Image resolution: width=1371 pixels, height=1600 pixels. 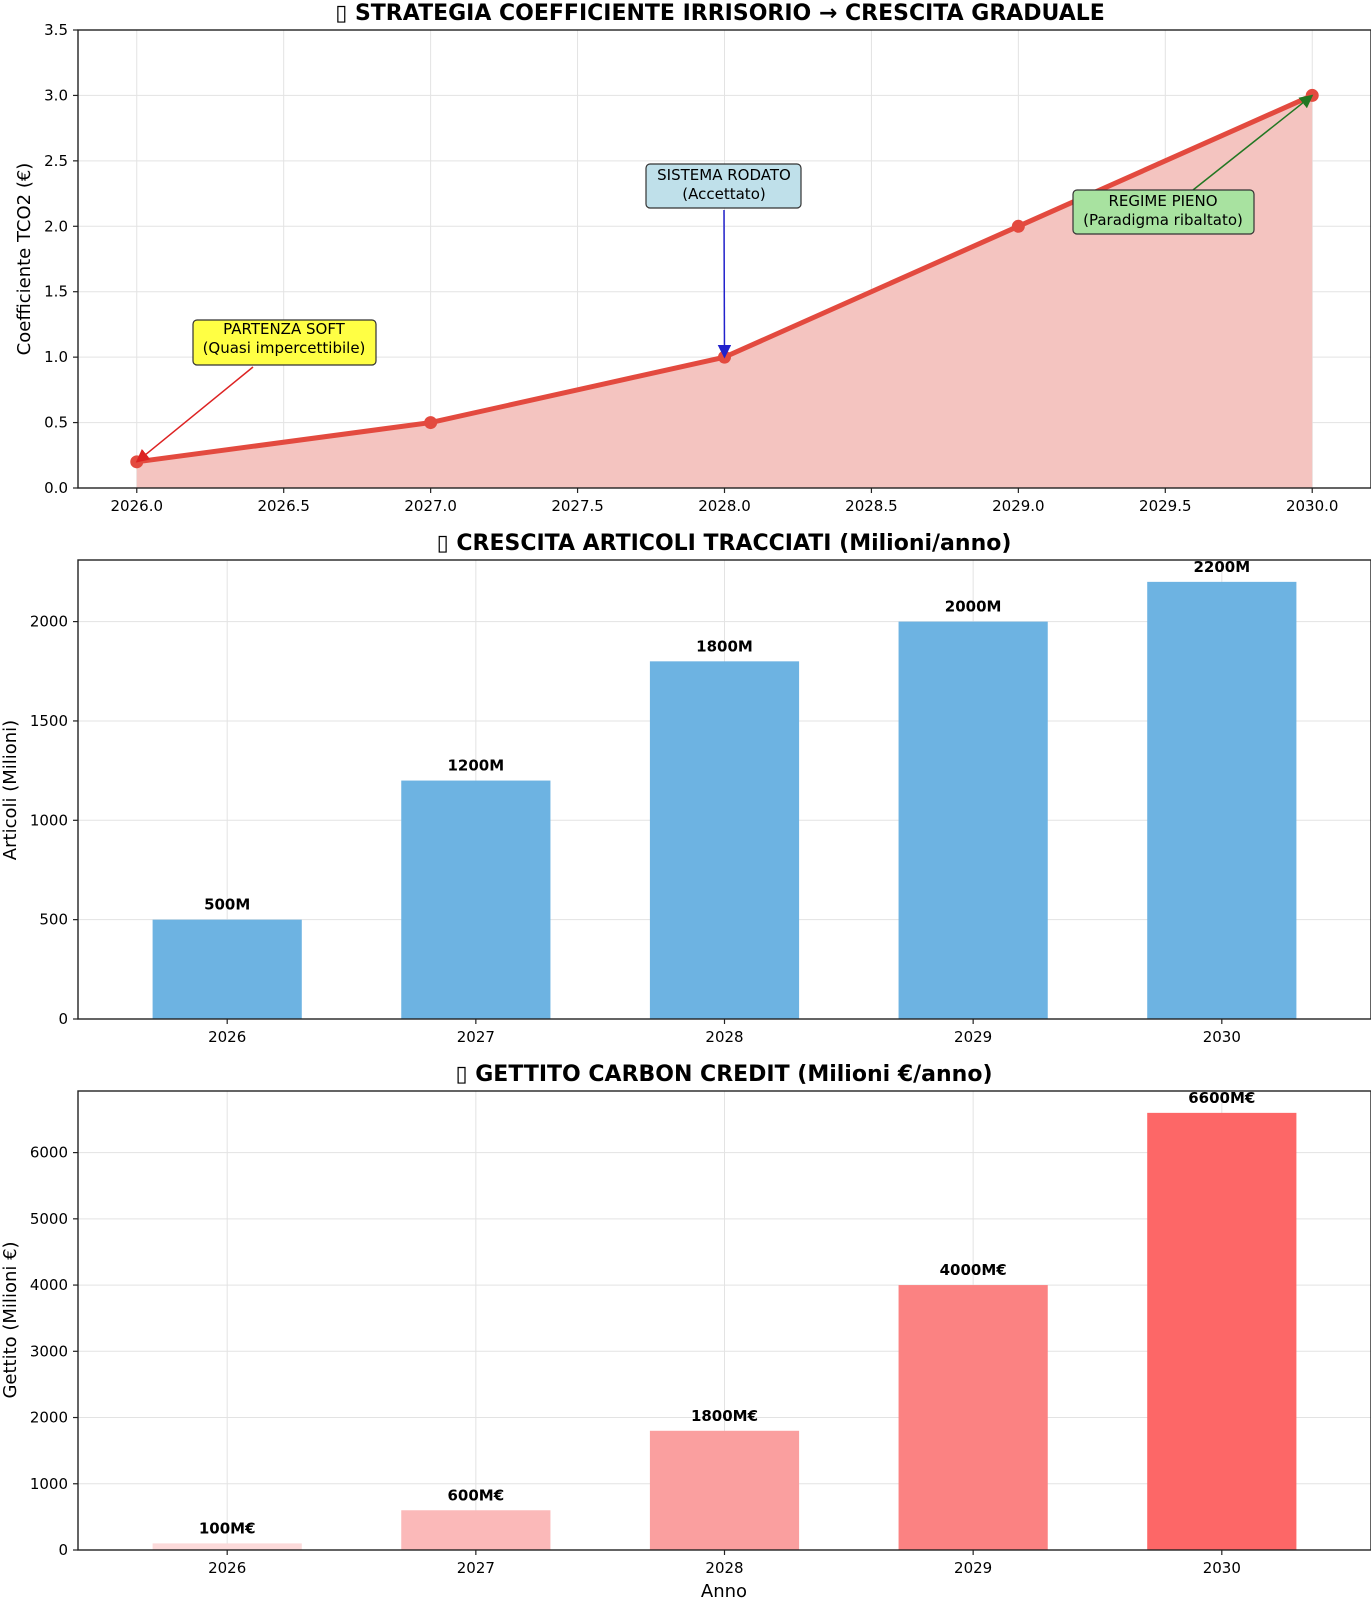 I want to click on y-tick-label: 3.5, so click(x=56, y=30).